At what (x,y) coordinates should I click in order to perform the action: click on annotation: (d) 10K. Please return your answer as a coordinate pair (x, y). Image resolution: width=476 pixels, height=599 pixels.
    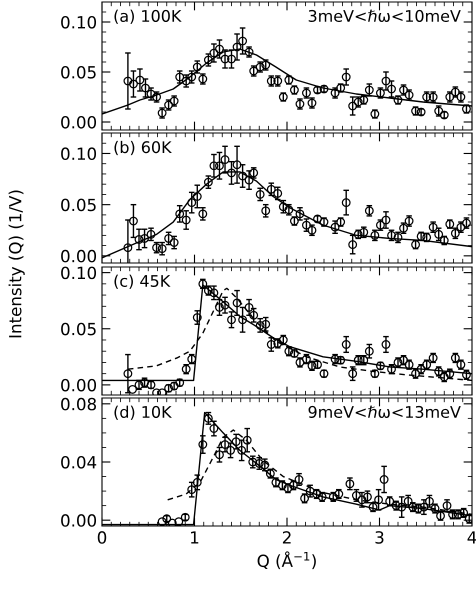
    Looking at the image, I should click on (143, 413).